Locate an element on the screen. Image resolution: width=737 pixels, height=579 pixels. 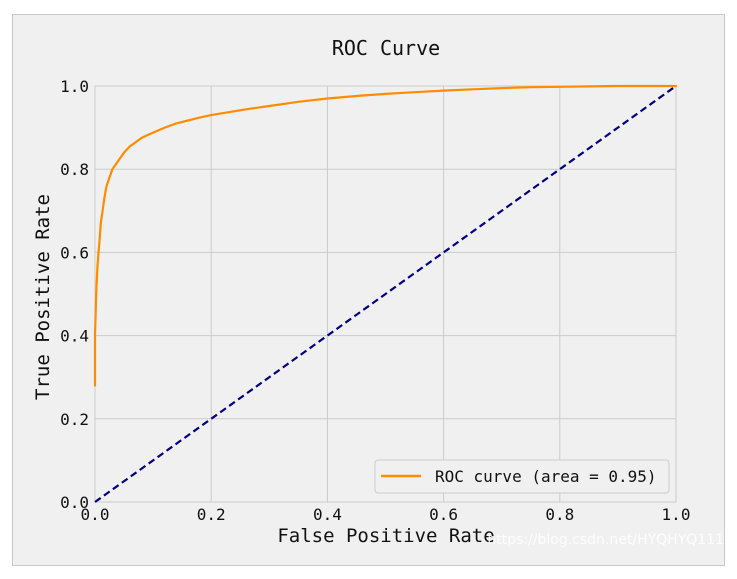
y-tick-label: 0.6 is located at coordinates (74, 252).